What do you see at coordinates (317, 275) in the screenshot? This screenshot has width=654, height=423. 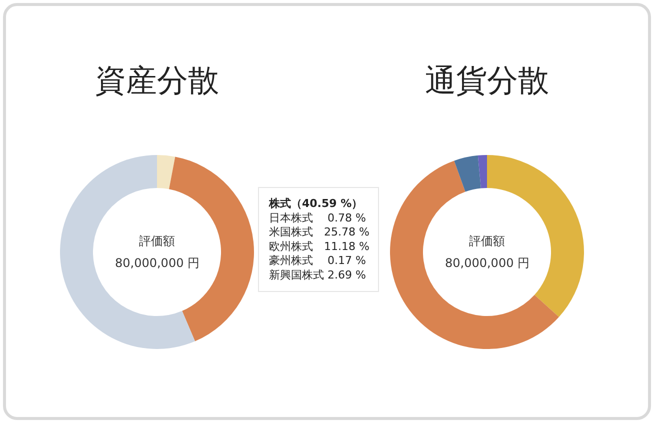 I see `text: 新興国株式 2.69 %` at bounding box center [317, 275].